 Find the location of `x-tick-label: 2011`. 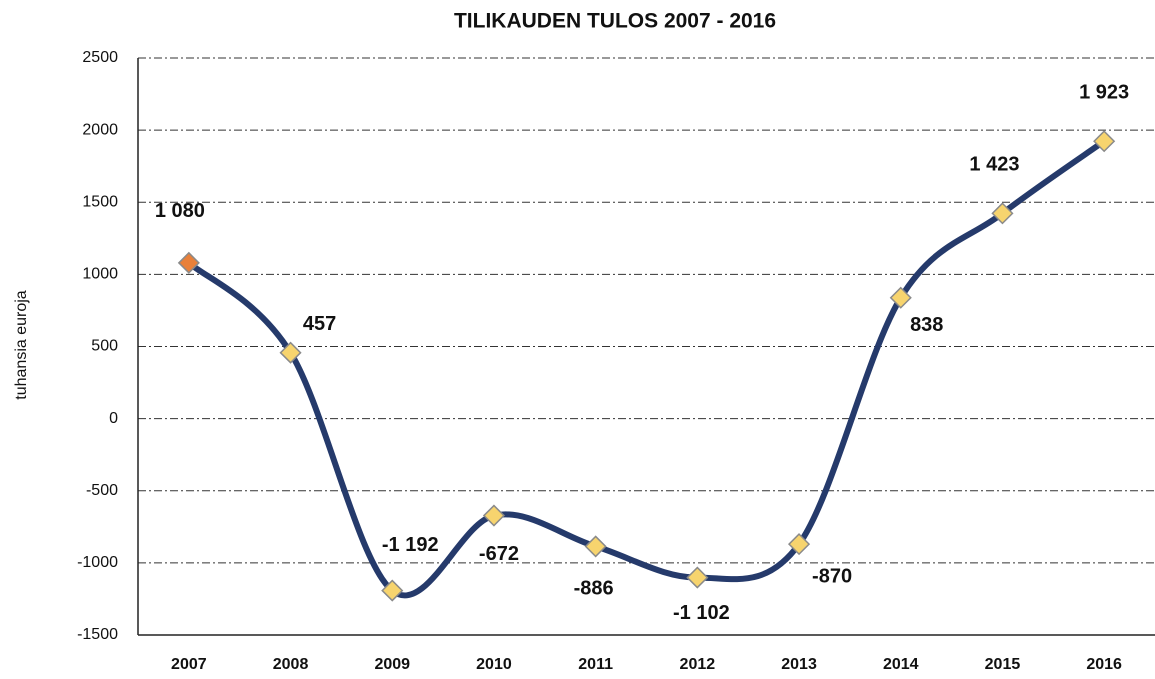

x-tick-label: 2011 is located at coordinates (595, 664).